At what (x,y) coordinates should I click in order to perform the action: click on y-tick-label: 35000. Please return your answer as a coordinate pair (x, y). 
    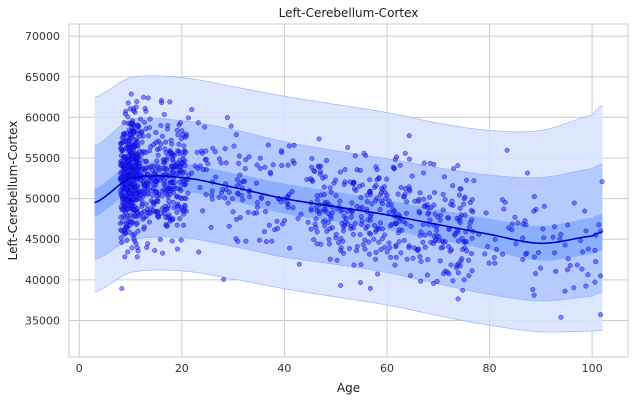
    Looking at the image, I should click on (42, 320).